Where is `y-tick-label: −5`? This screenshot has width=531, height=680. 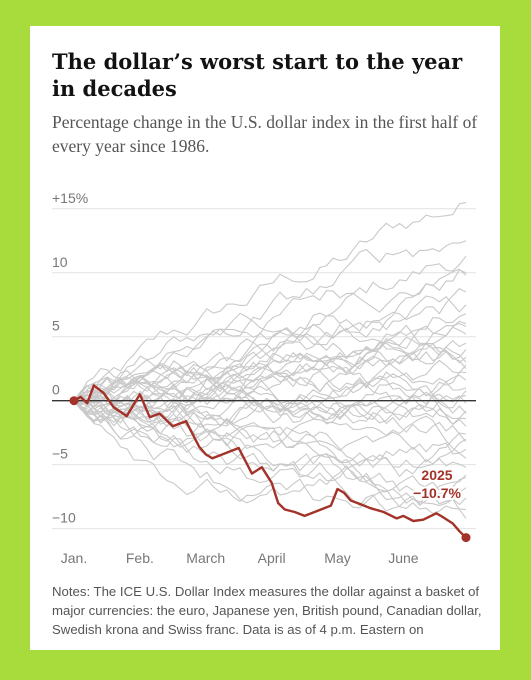 y-tick-label: −5 is located at coordinates (60, 454).